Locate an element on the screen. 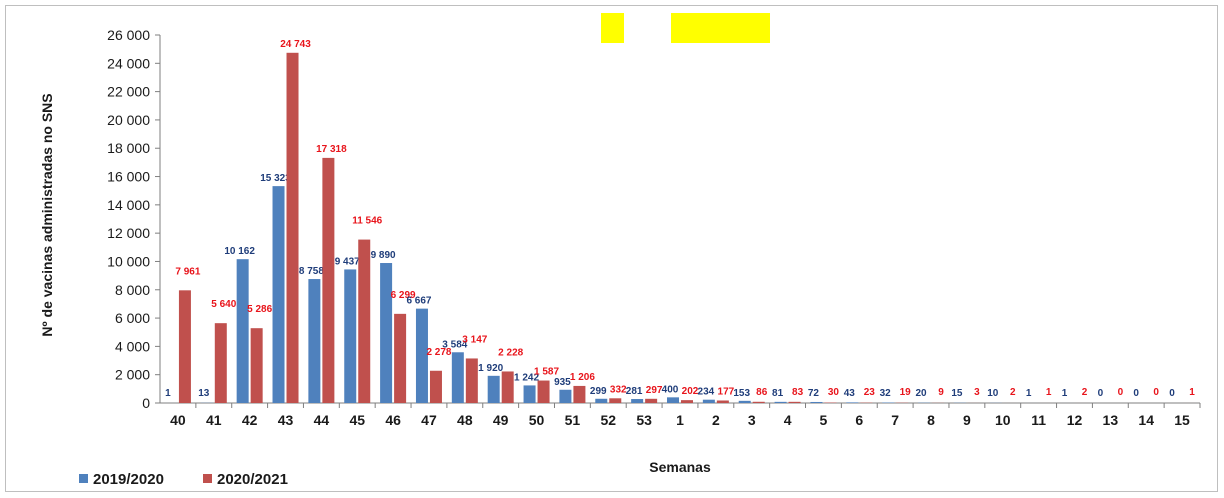  y-tick-label: 6 000 is located at coordinates (132, 318).